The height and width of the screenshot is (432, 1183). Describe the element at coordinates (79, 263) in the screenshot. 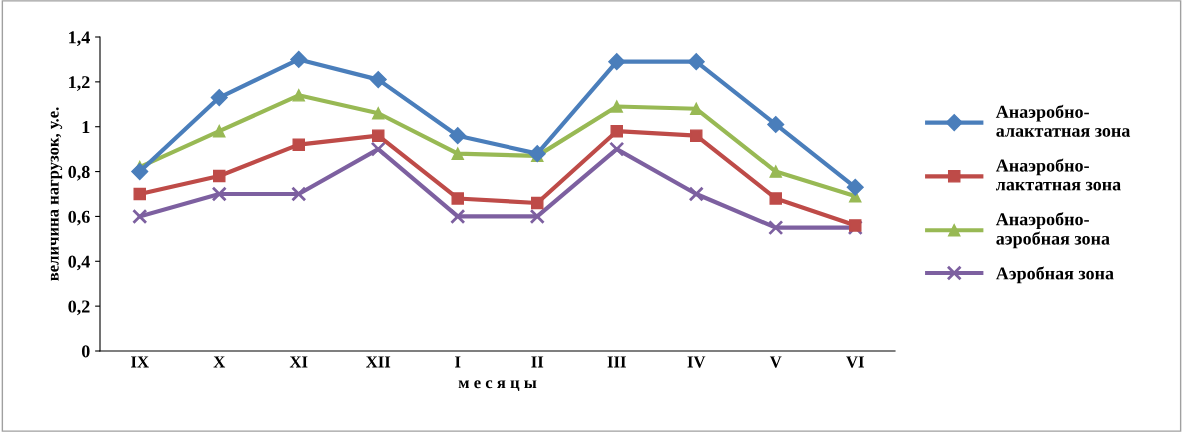

I see `y-tick-label: 0,4` at that location.